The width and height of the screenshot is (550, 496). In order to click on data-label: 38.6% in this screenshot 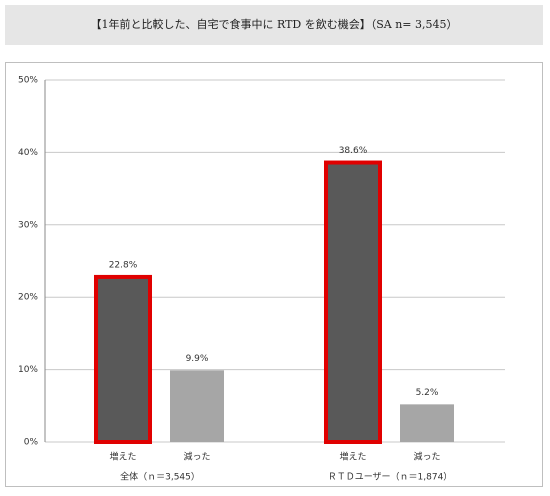, I will do `click(353, 151)`.